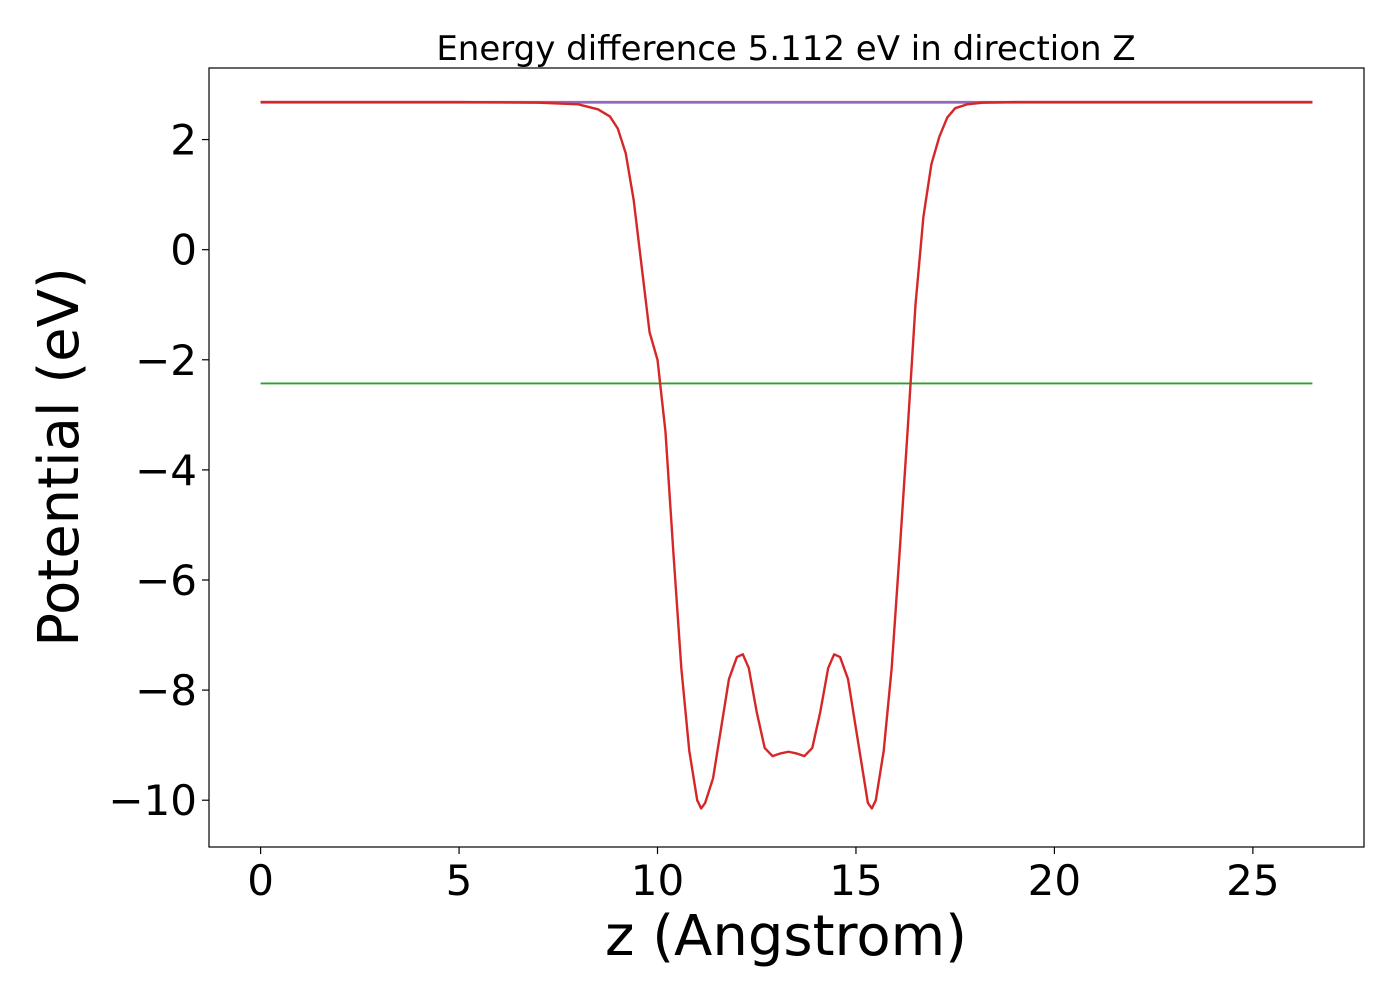 The height and width of the screenshot is (1000, 1400). Describe the element at coordinates (260, 880) in the screenshot. I see `x-tick-label: 0` at that location.